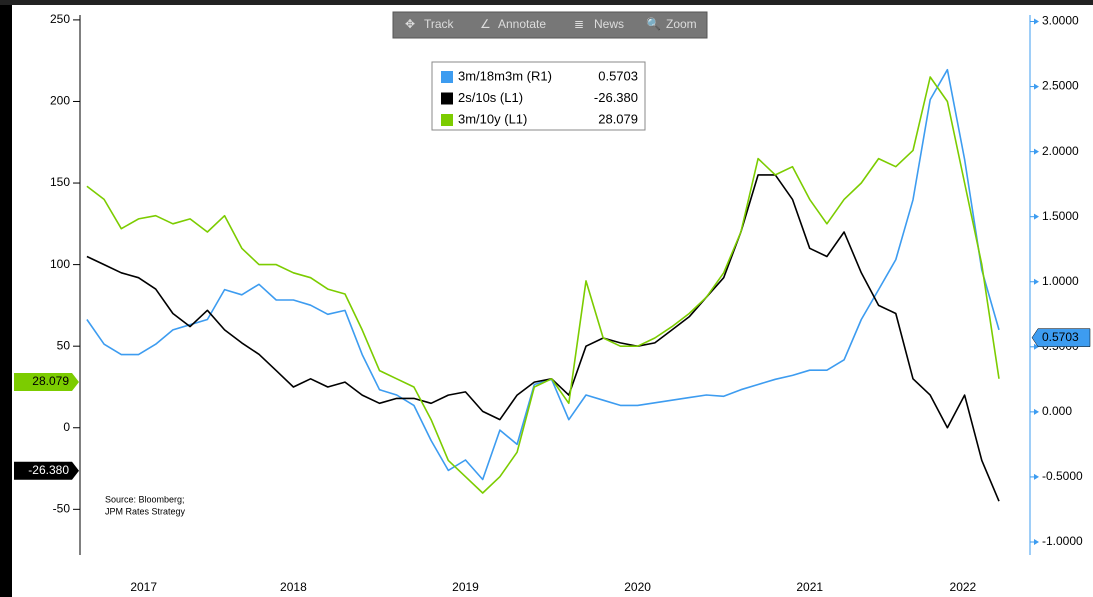 The height and width of the screenshot is (597, 1093). Describe the element at coordinates (609, 24) in the screenshot. I see `toolbar-button: News` at that location.